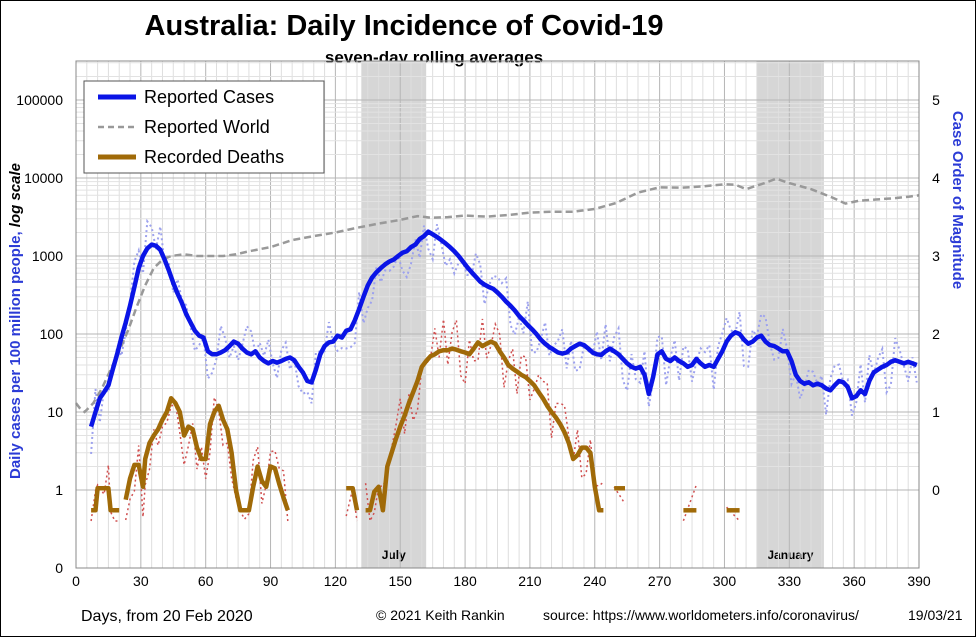  I want to click on chart-subtitle: seven-day rolling averages, so click(434, 57).